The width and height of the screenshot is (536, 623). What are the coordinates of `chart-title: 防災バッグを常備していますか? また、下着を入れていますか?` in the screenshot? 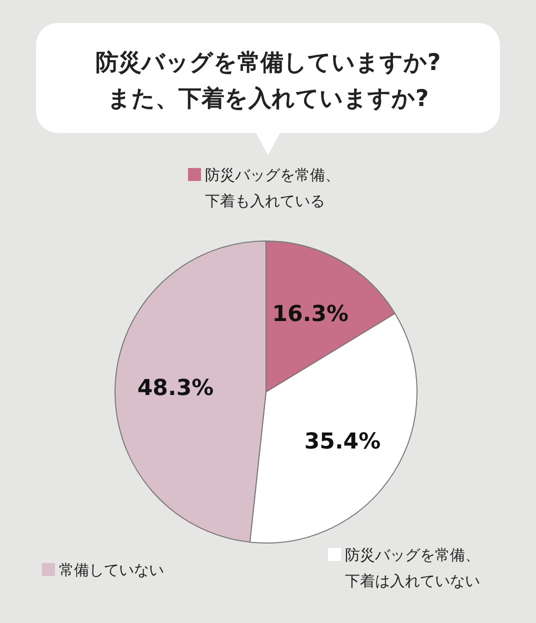 It's located at (268, 81).